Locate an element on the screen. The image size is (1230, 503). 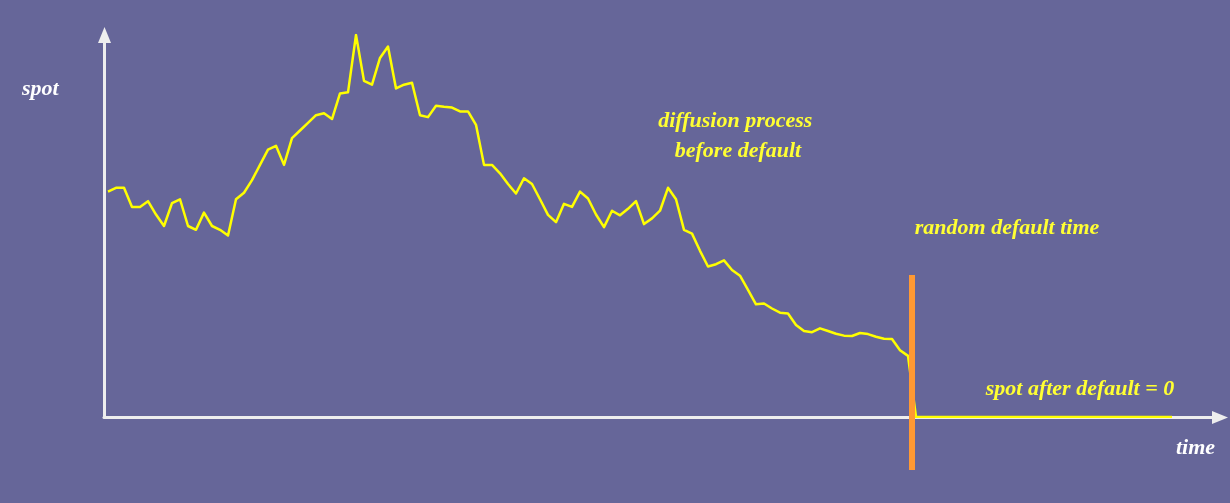
annotation: random default time is located at coordinates (1007, 226).